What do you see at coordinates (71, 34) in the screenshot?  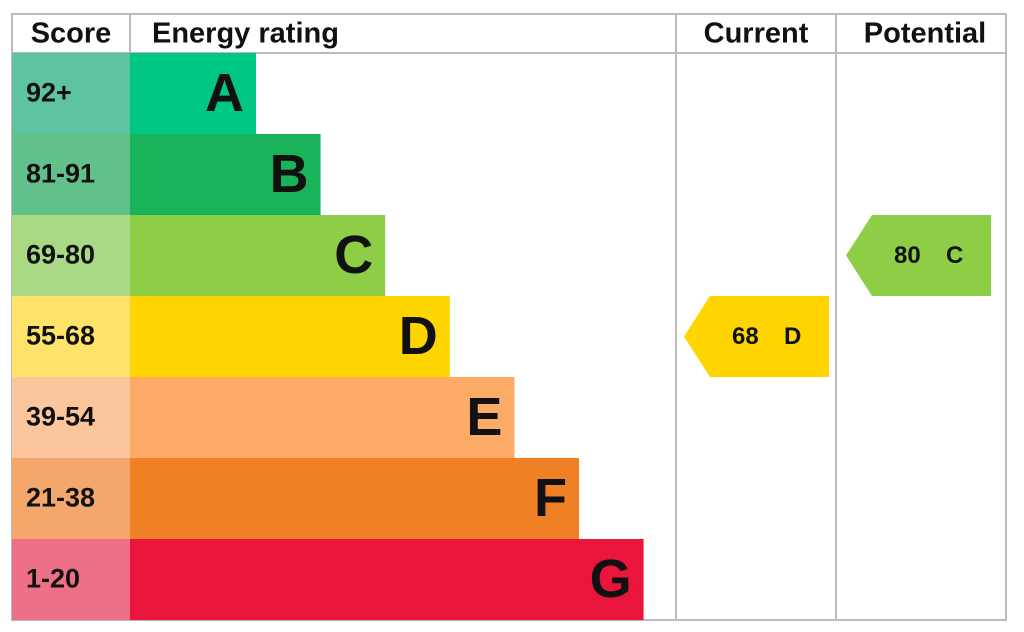 I see `header-score: Score` at bounding box center [71, 34].